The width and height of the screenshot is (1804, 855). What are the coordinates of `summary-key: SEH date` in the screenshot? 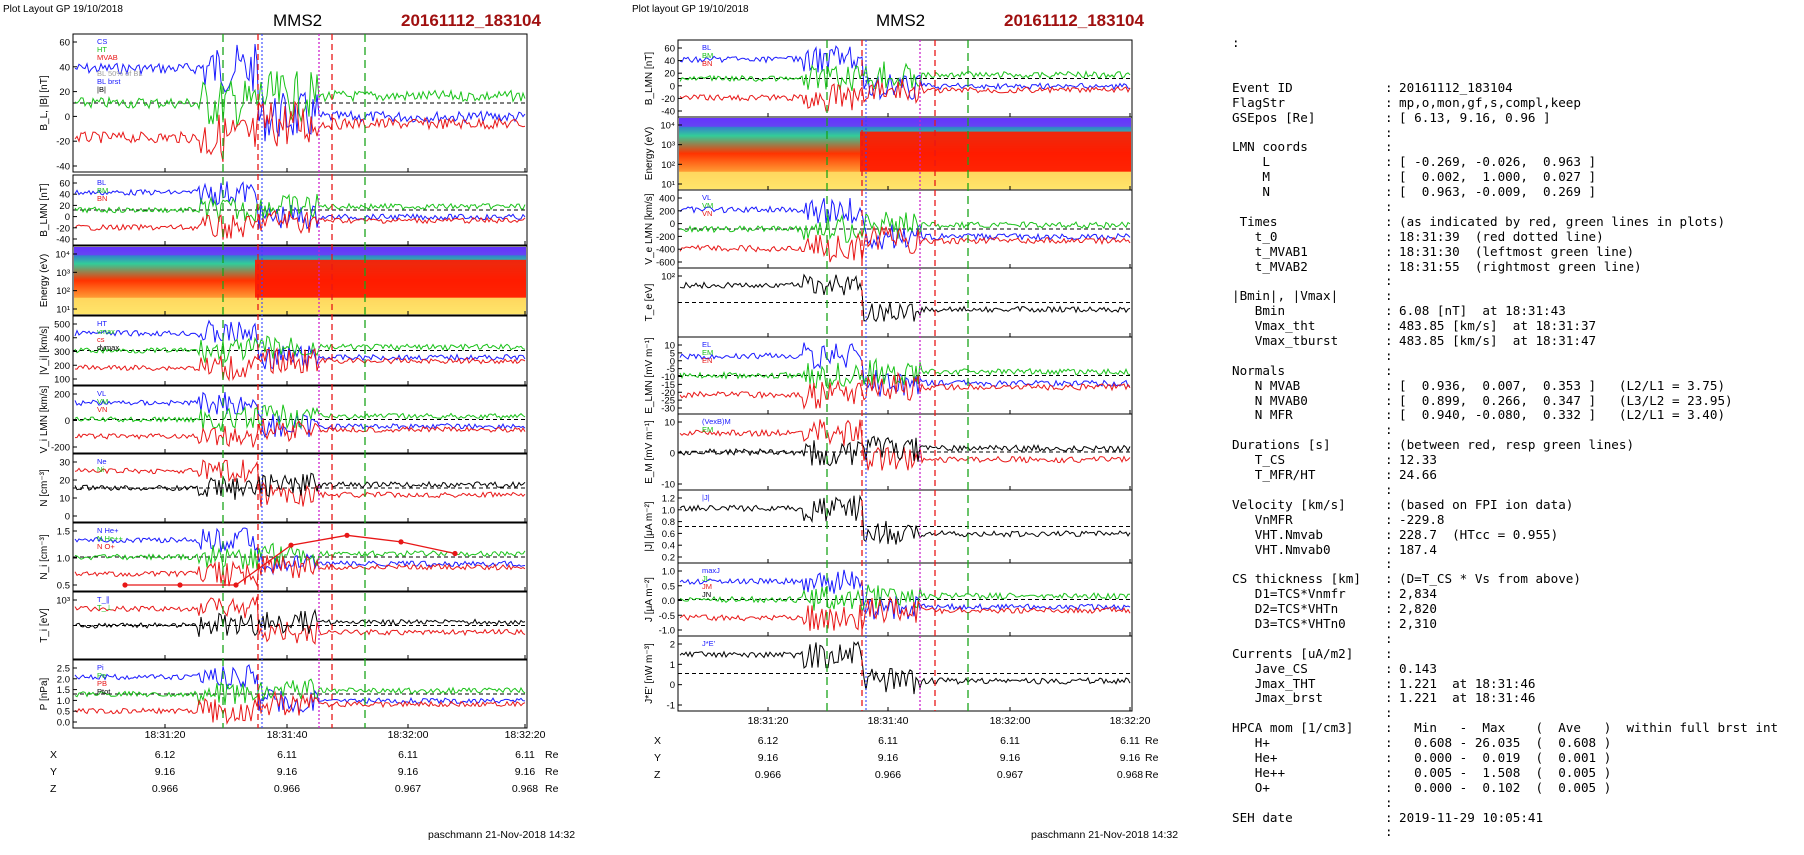 It's located at (1262, 817).